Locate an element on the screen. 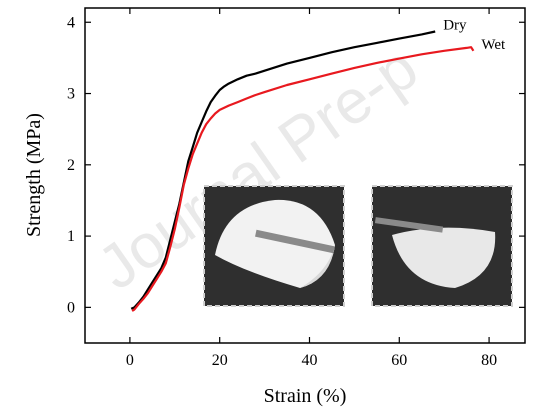  x-tick-label: 60 is located at coordinates (399, 360).